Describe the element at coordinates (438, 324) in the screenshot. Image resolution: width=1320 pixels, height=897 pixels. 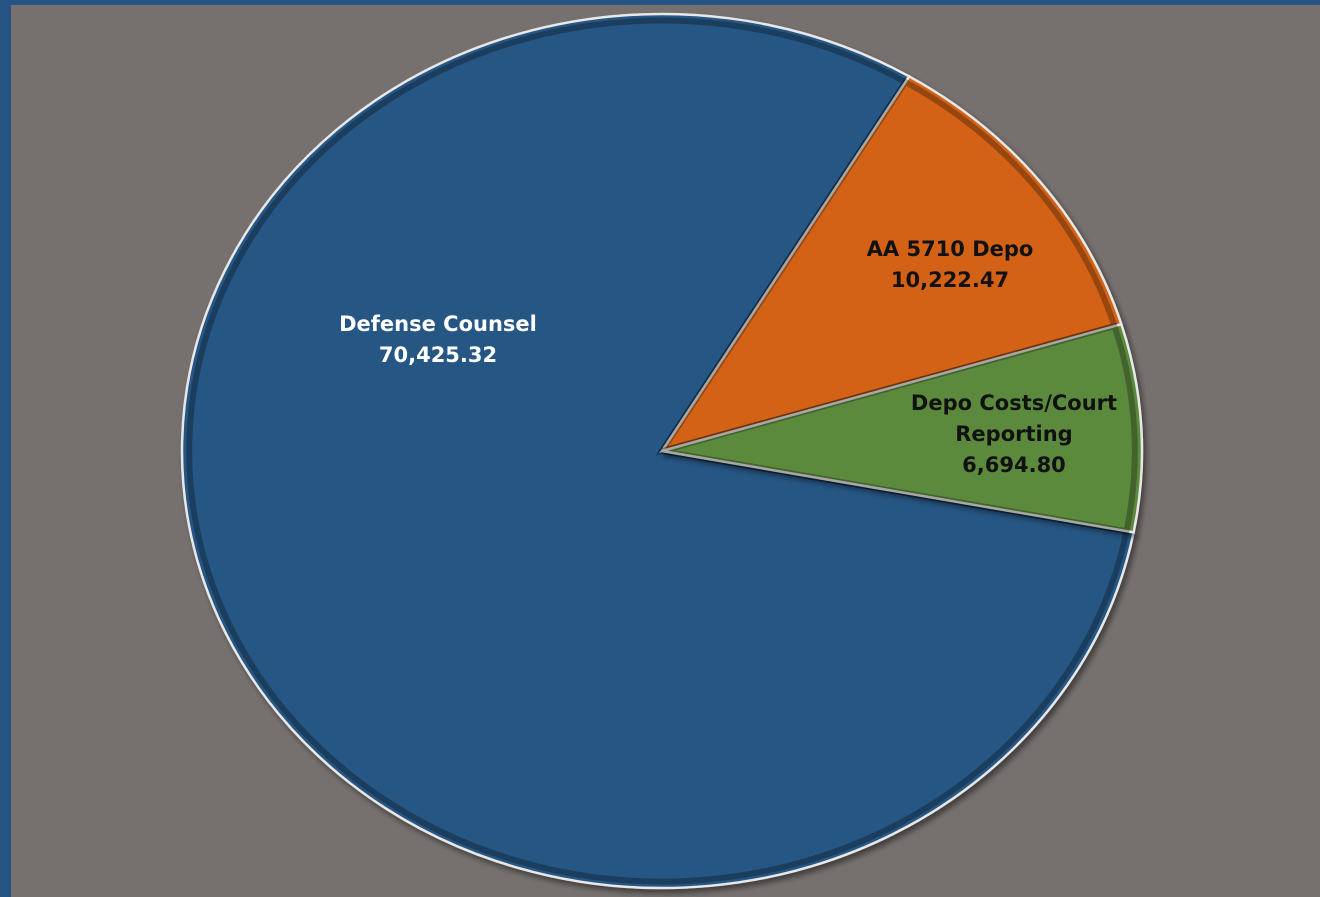
I see `data-label-line: Defense Counsel` at that location.